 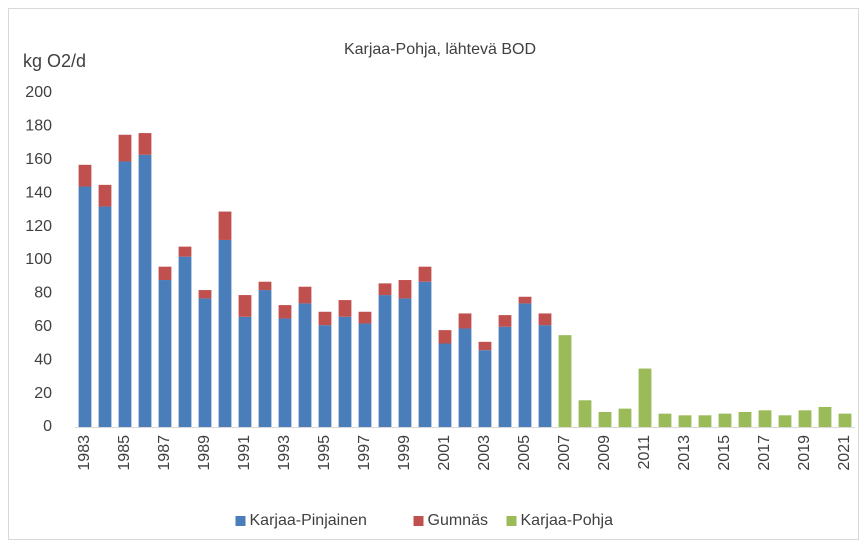 I want to click on y-tick-label: 100, so click(x=38, y=259).